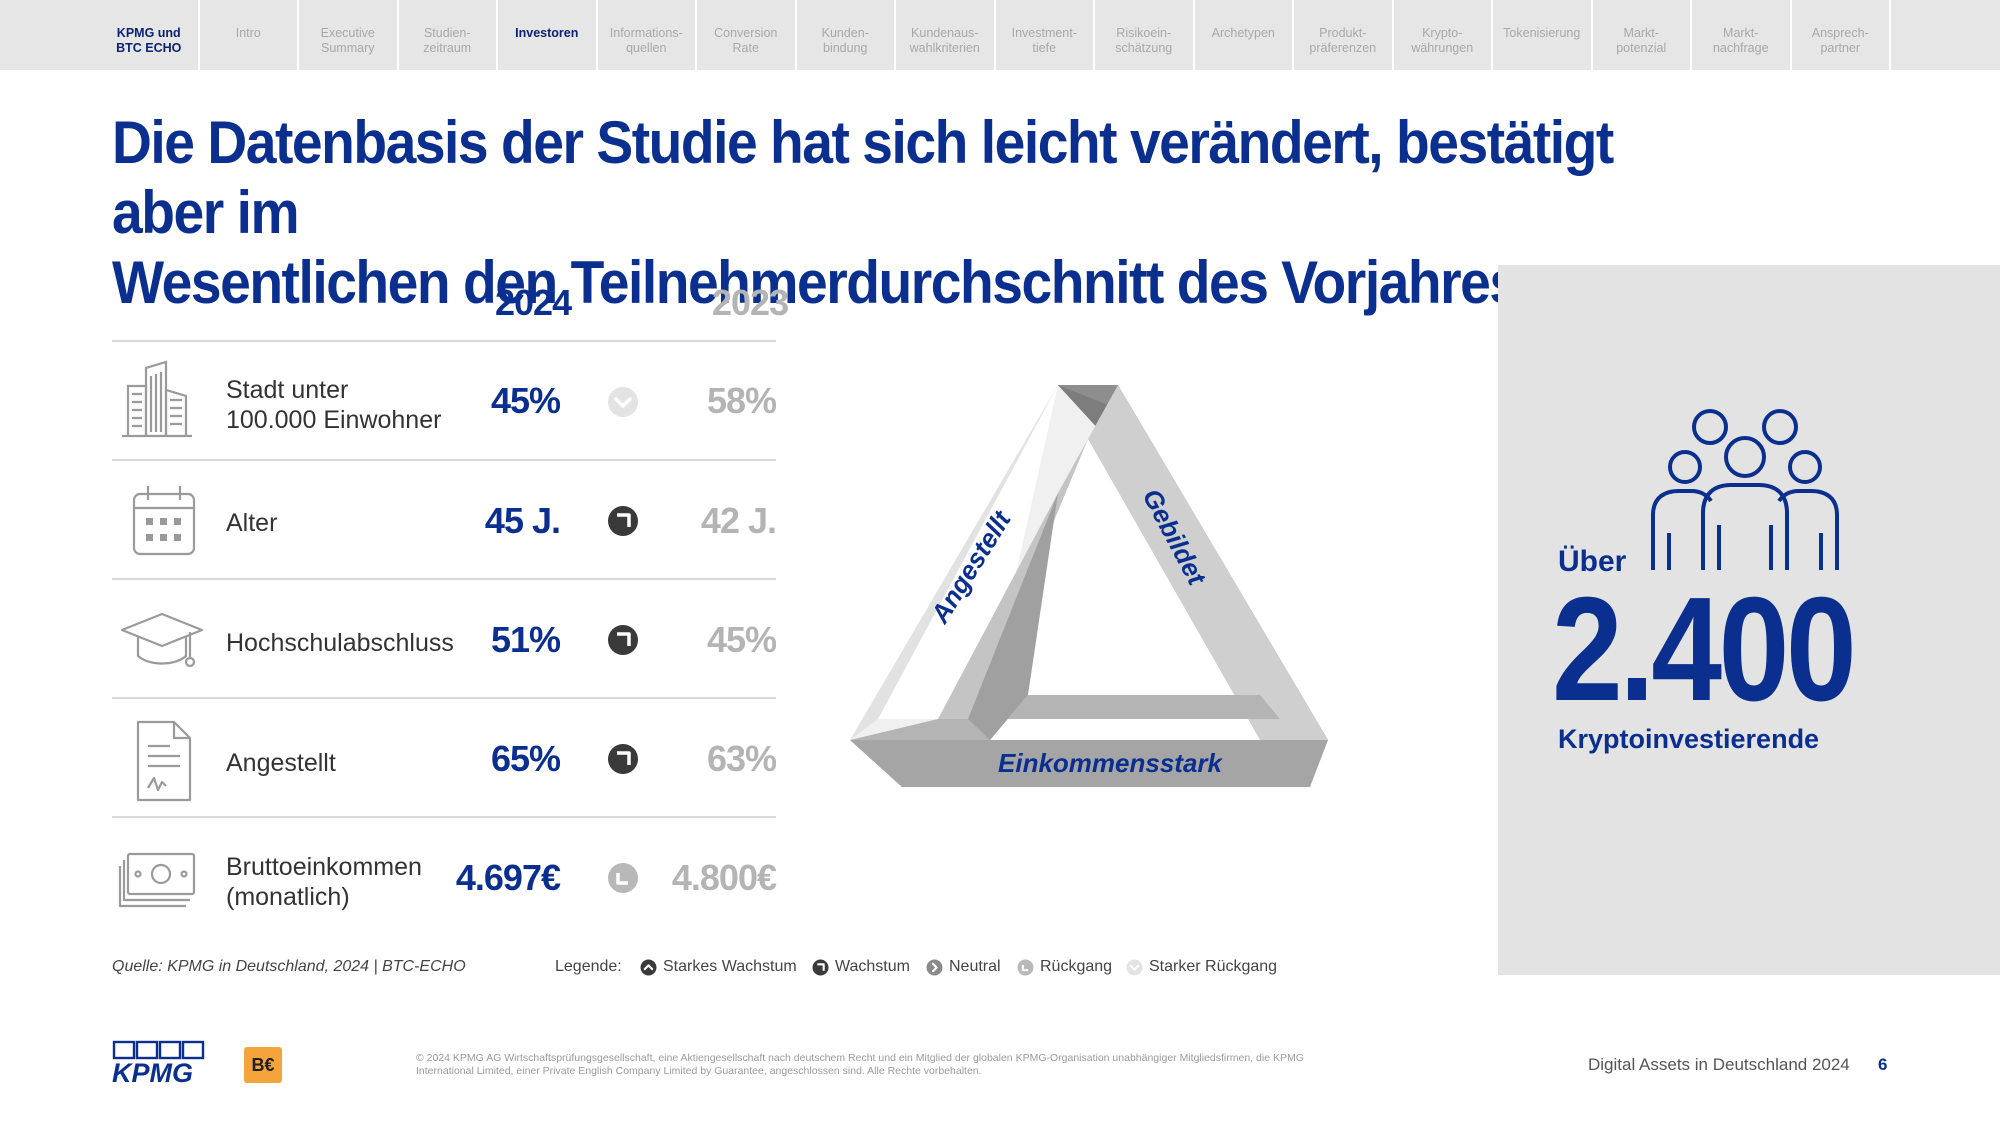 Image resolution: width=2000 pixels, height=1124 pixels. Describe the element at coordinates (533, 302) in the screenshot. I see `column-header-2024: 2024` at that location.